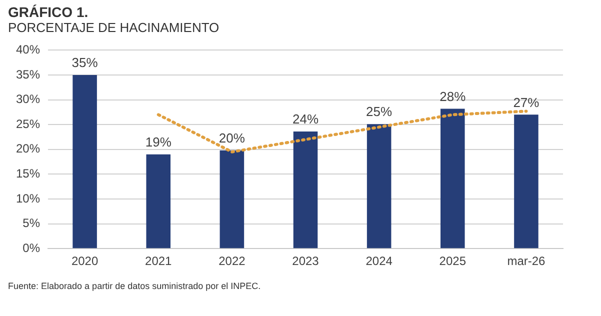 The height and width of the screenshot is (316, 601). What do you see at coordinates (379, 261) in the screenshot?
I see `x-tick-label: 2024` at bounding box center [379, 261].